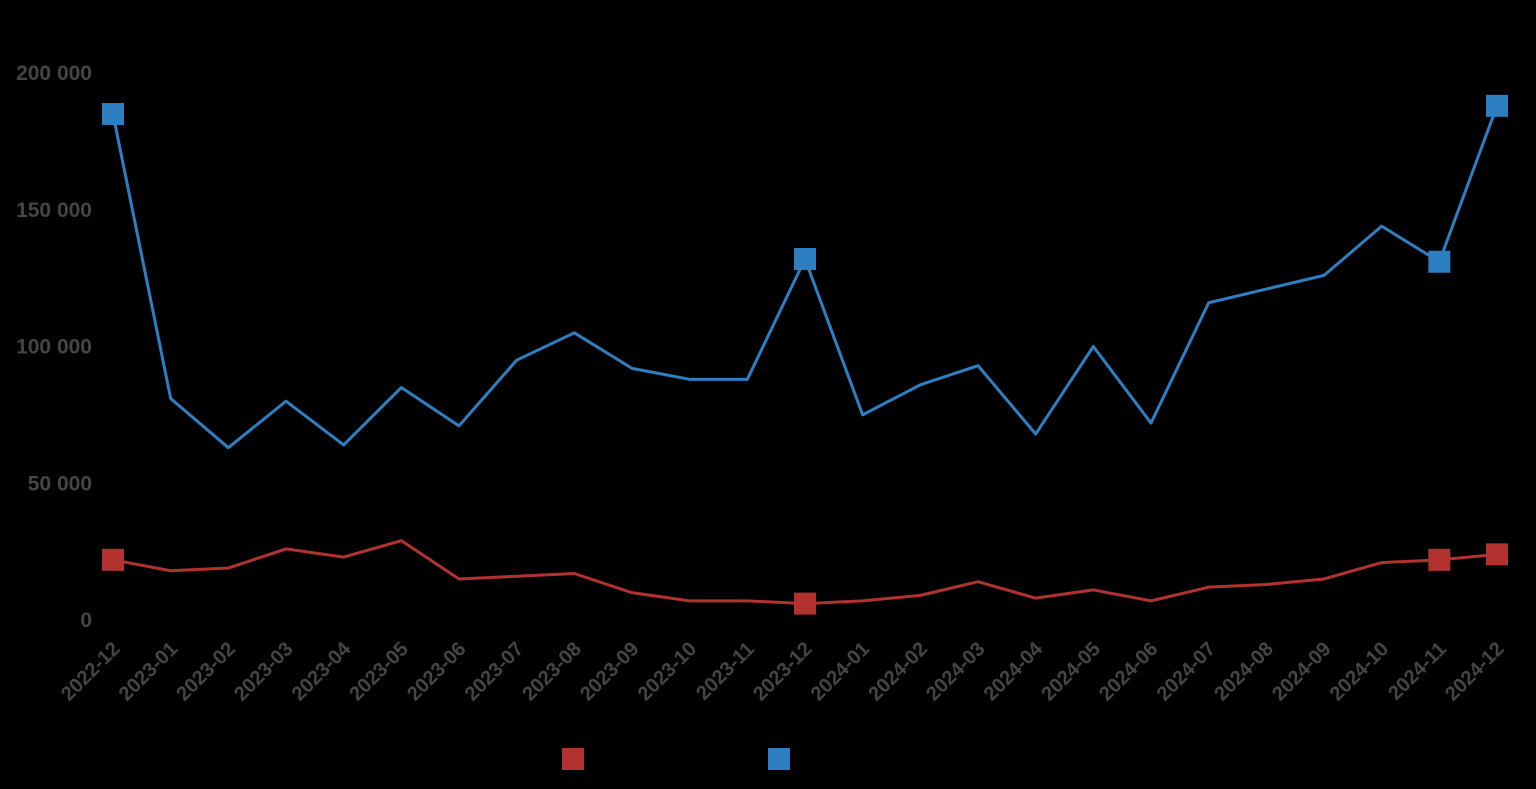 This screenshot has height=789, width=1536. I want to click on x-axis-tick-label: 2024-12, so click(1474, 671).